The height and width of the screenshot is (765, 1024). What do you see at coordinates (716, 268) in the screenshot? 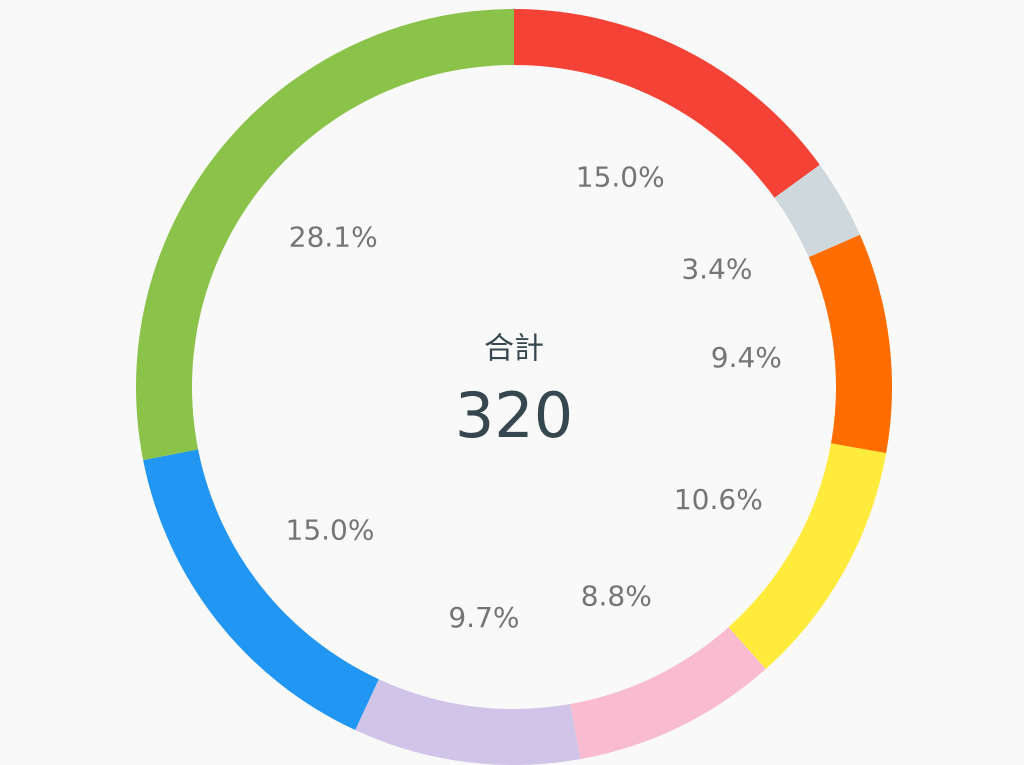
I see `value-label: 3.4%` at bounding box center [716, 268].